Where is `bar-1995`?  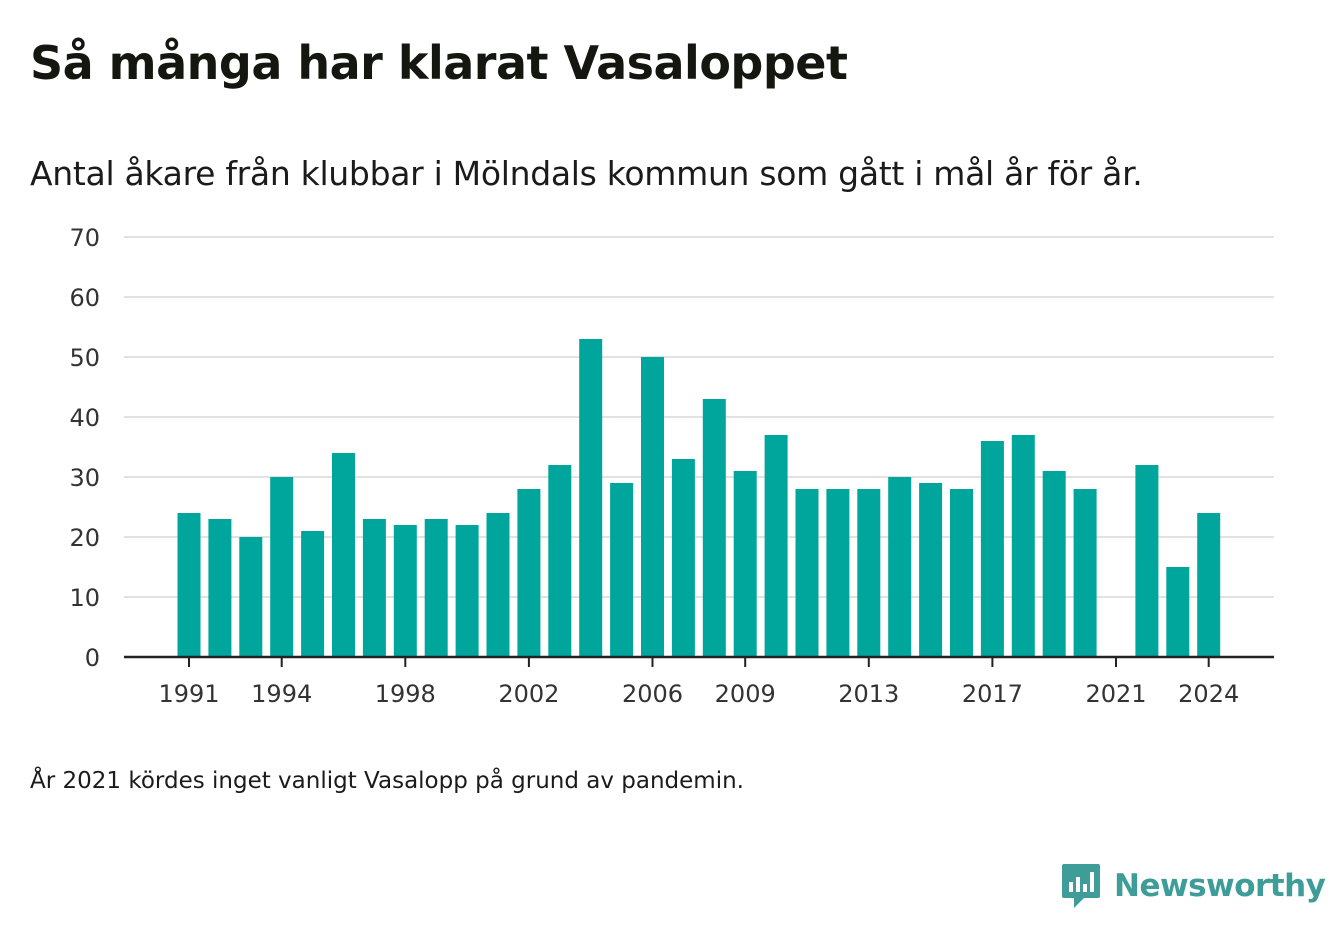 bar-1995 is located at coordinates (313, 594).